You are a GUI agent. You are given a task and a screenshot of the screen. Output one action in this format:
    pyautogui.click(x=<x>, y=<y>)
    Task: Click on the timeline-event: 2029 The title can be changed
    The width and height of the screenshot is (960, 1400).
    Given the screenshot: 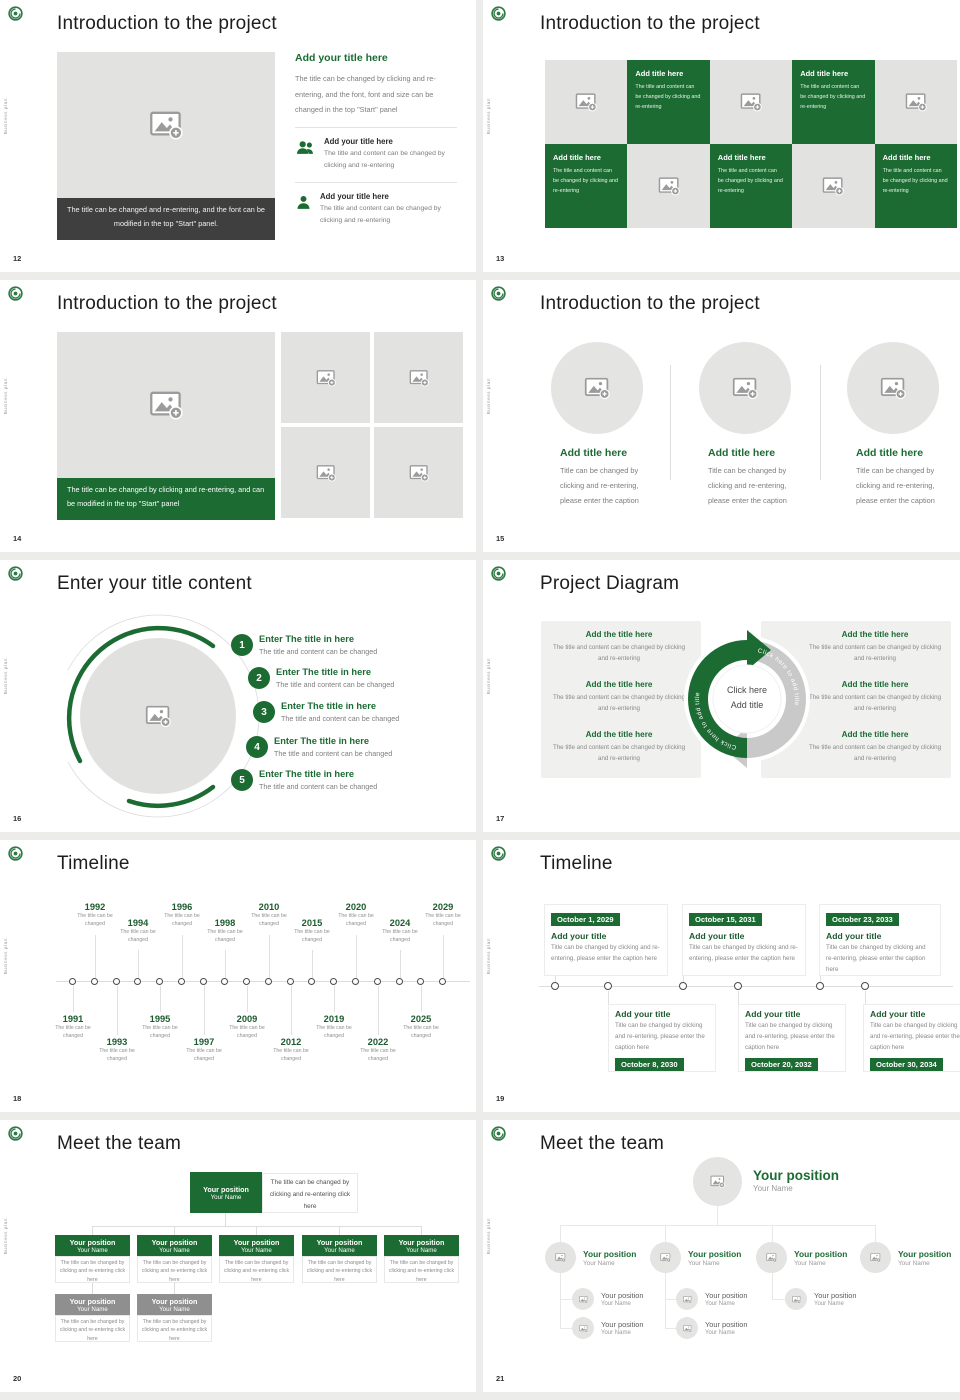 What is the action you would take?
    pyautogui.click(x=443, y=914)
    